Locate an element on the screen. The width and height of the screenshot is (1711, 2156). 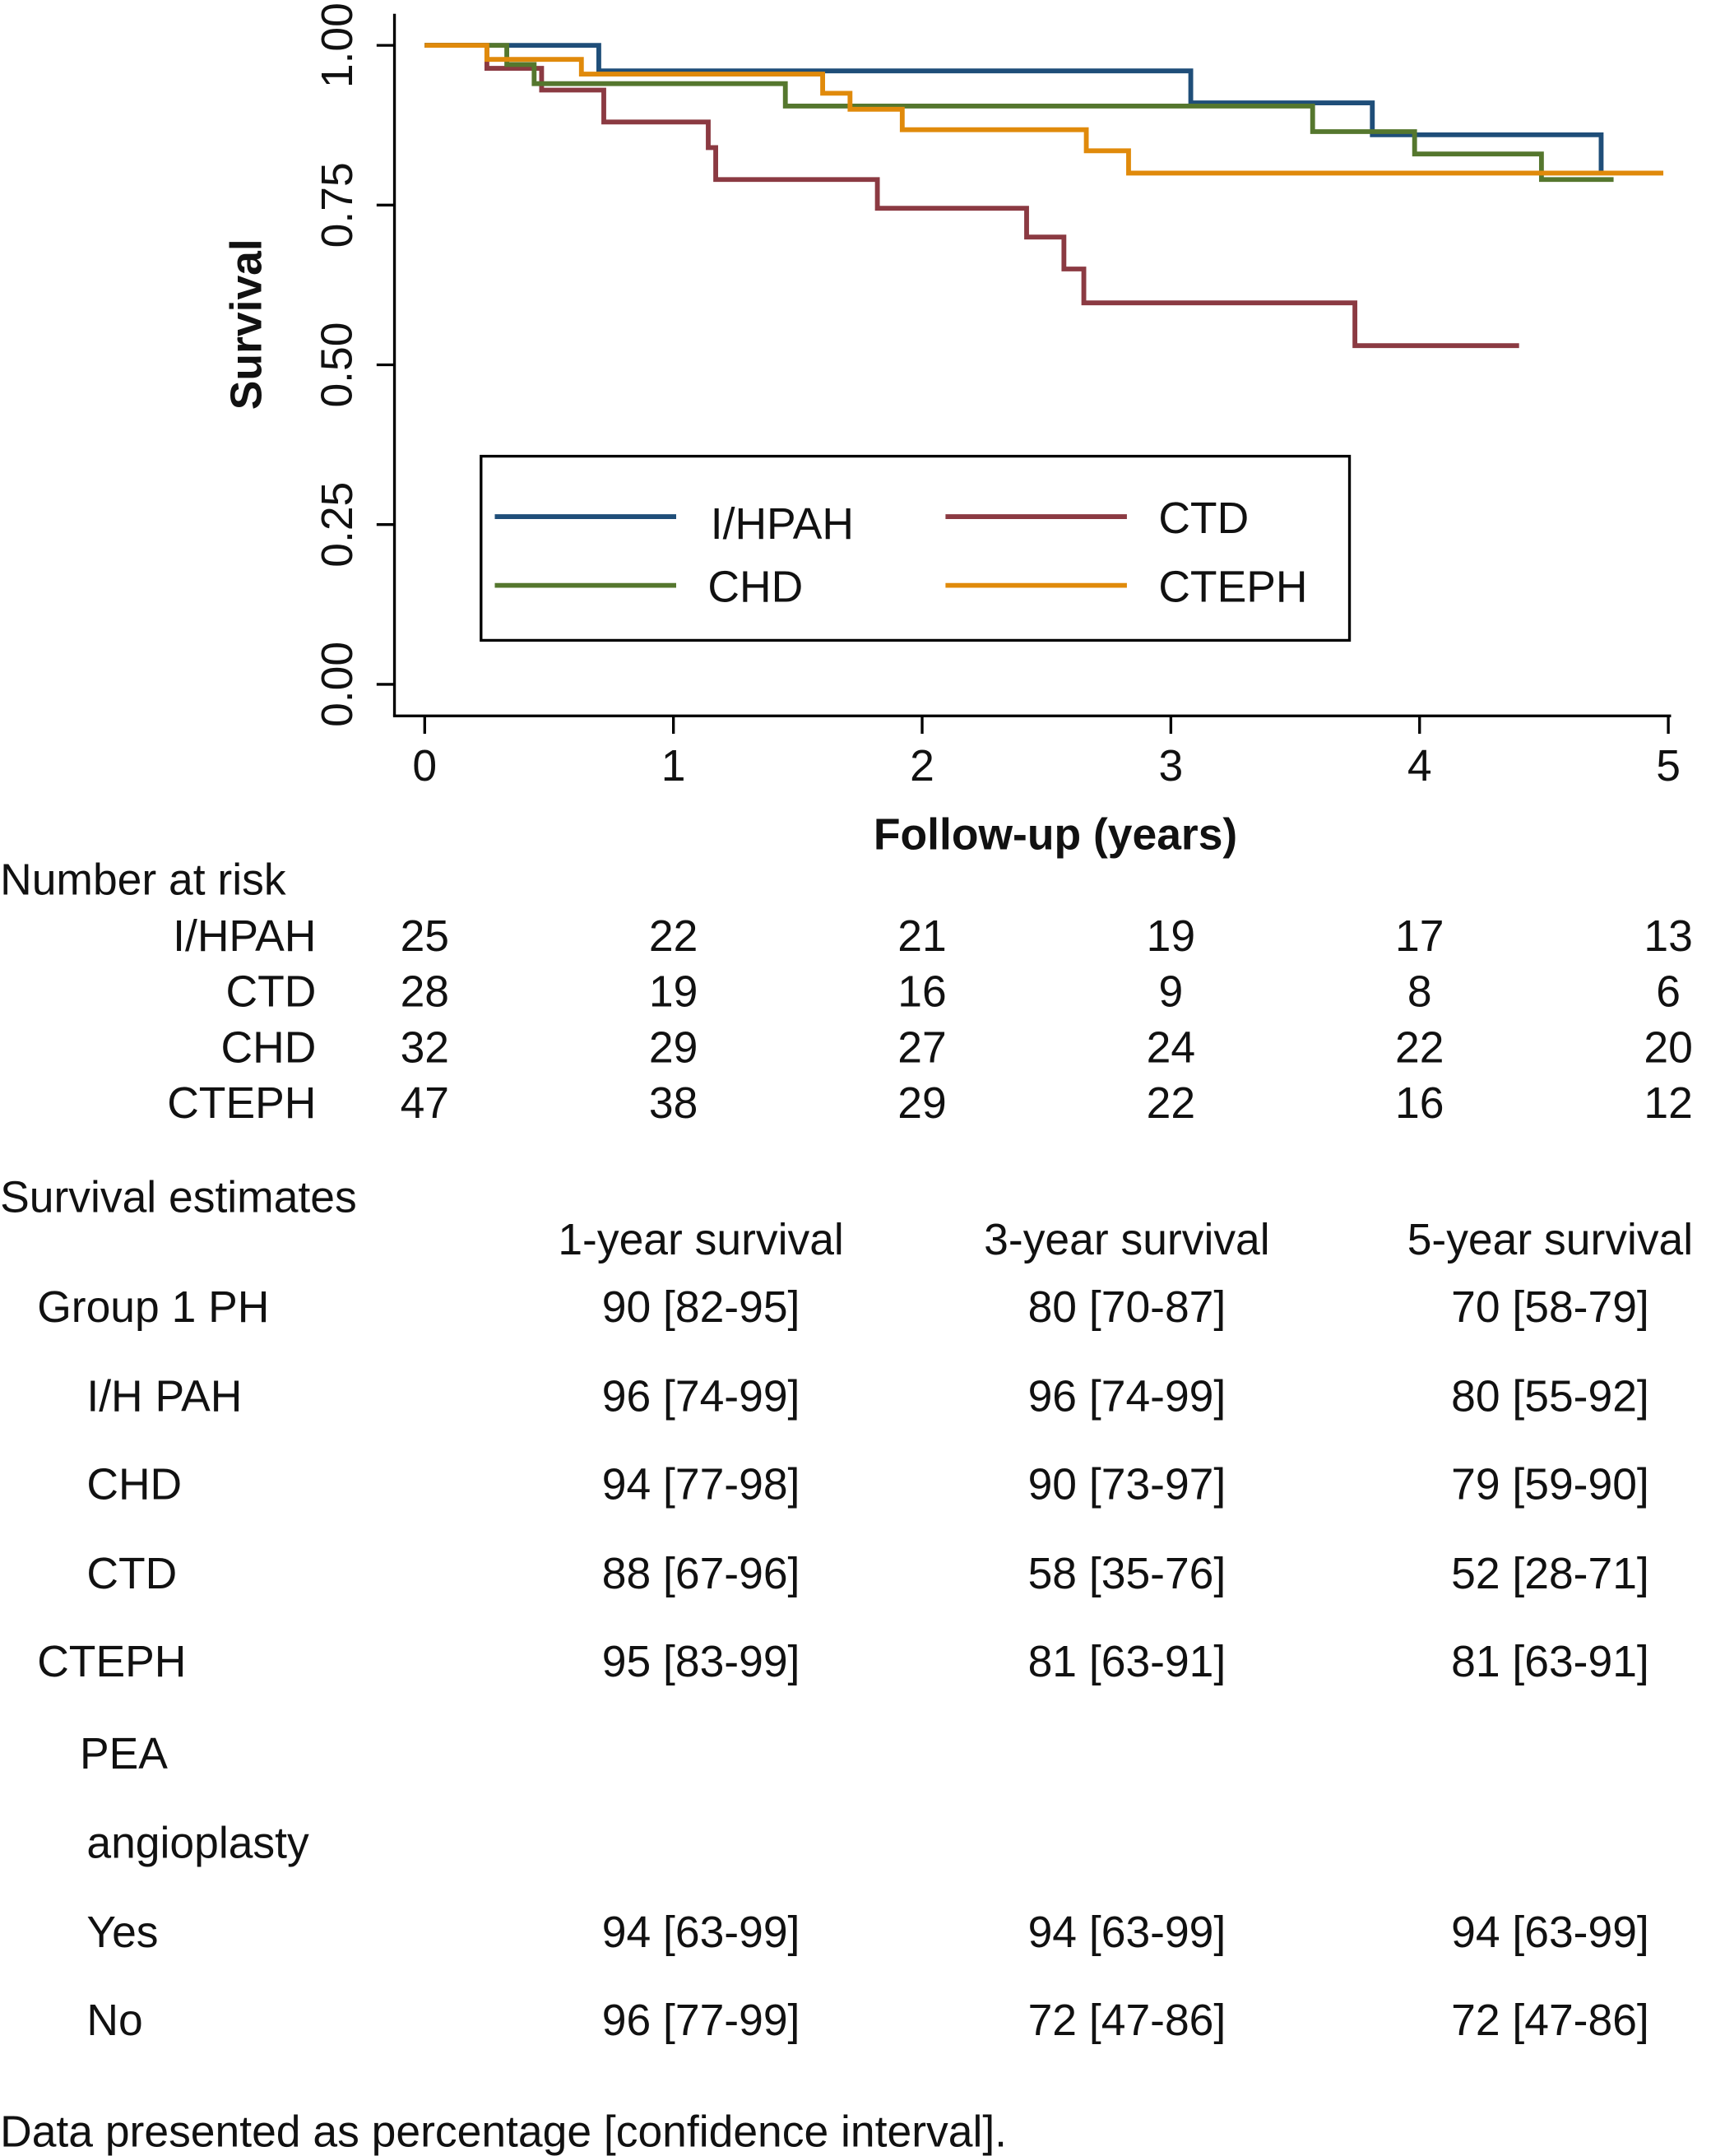
x-tick-label: 0 is located at coordinates (424, 766).